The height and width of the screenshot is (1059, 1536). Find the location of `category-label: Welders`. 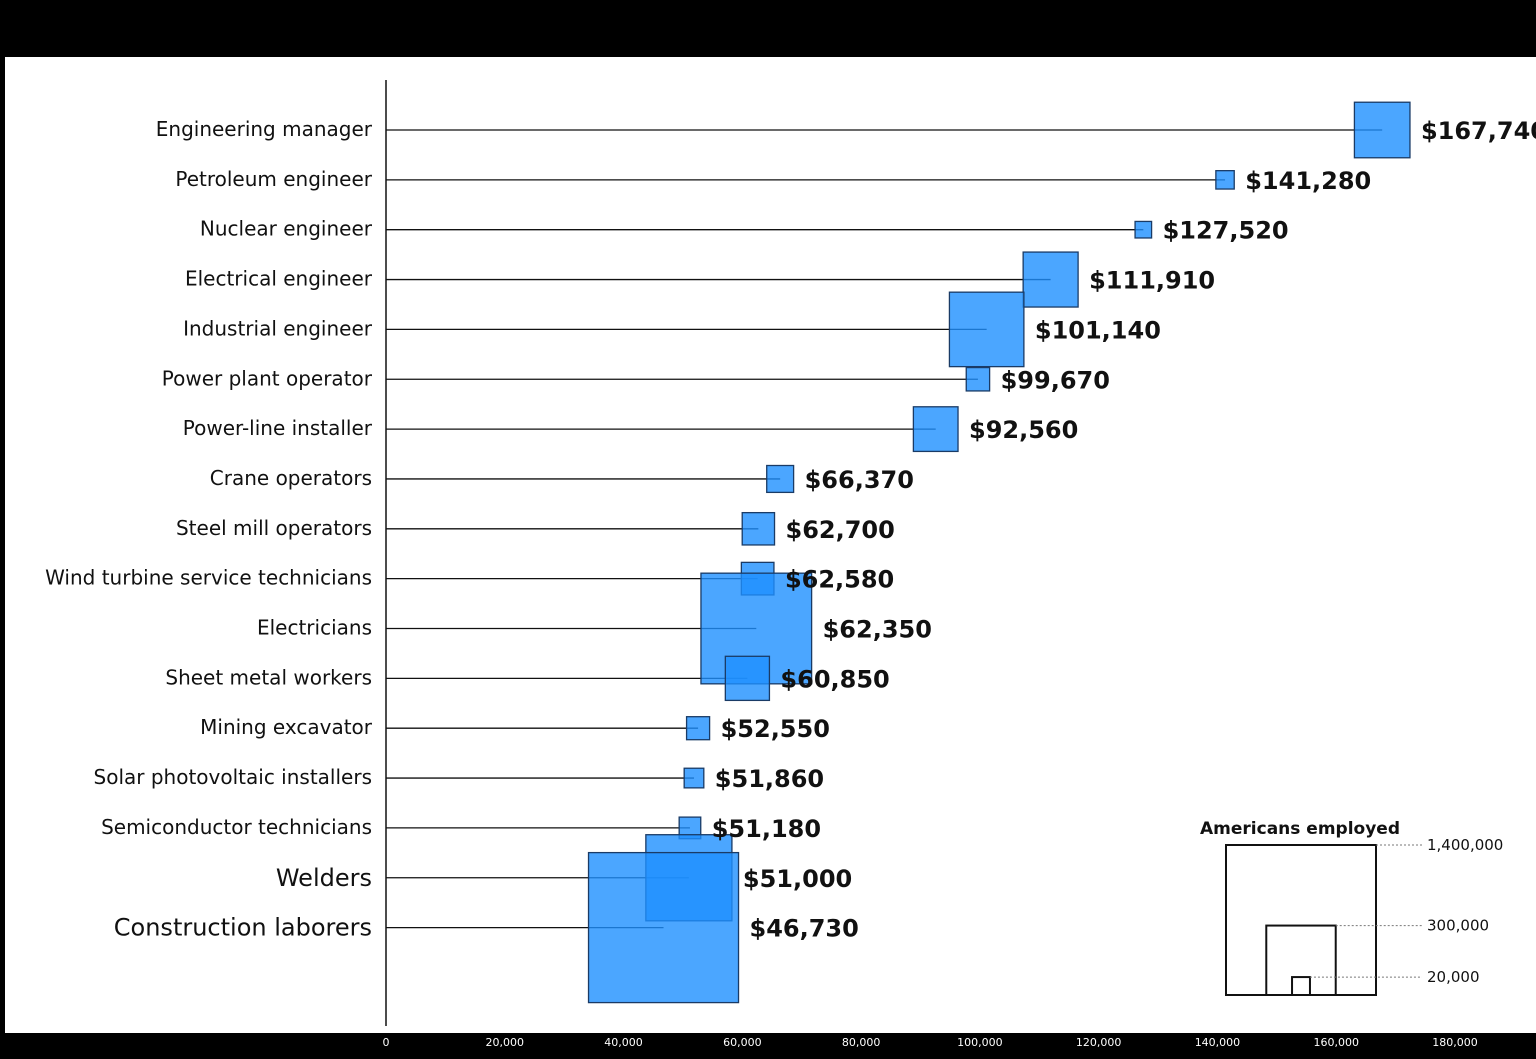

category-label: Welders is located at coordinates (324, 878).